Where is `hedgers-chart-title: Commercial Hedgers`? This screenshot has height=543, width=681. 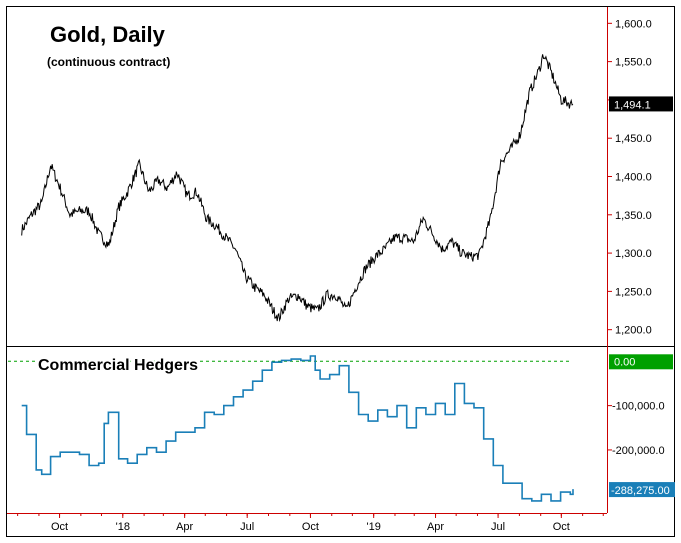
hedgers-chart-title: Commercial Hedgers is located at coordinates (118, 365).